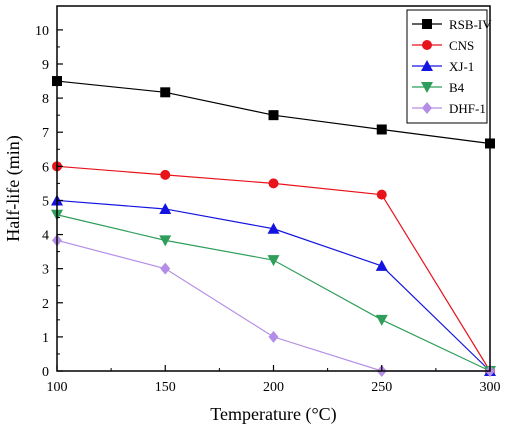  What do you see at coordinates (273, 414) in the screenshot?
I see `x-axis-title: Temperature (°C)` at bounding box center [273, 414].